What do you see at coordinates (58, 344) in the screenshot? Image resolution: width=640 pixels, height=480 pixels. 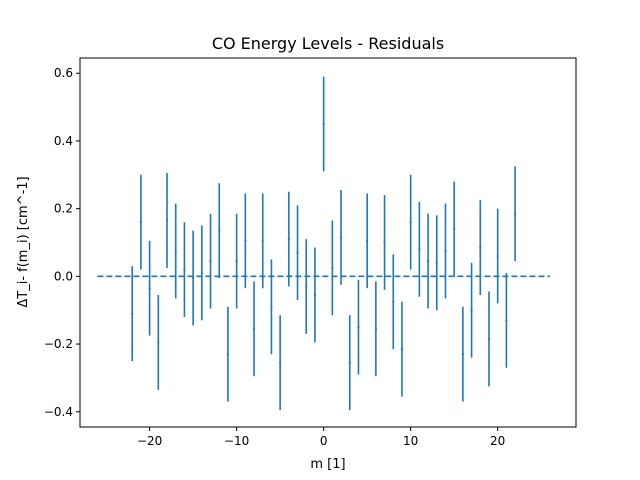 I see `y-tick-label: −0.2` at bounding box center [58, 344].